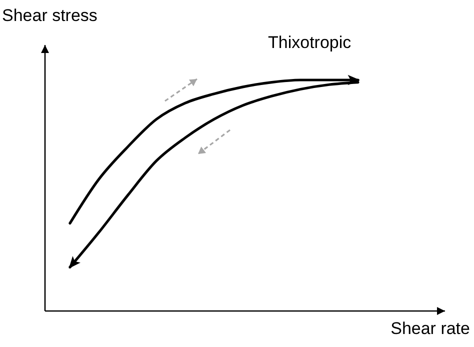  What do you see at coordinates (310, 42) in the screenshot?
I see `chart-title: Thixotropic` at bounding box center [310, 42].